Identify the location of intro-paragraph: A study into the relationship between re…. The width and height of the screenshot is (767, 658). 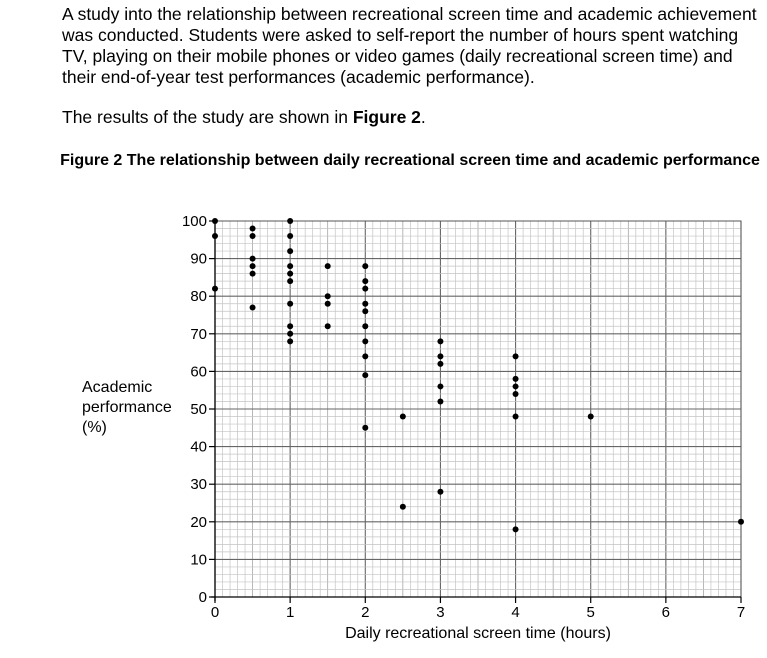
(409, 45).